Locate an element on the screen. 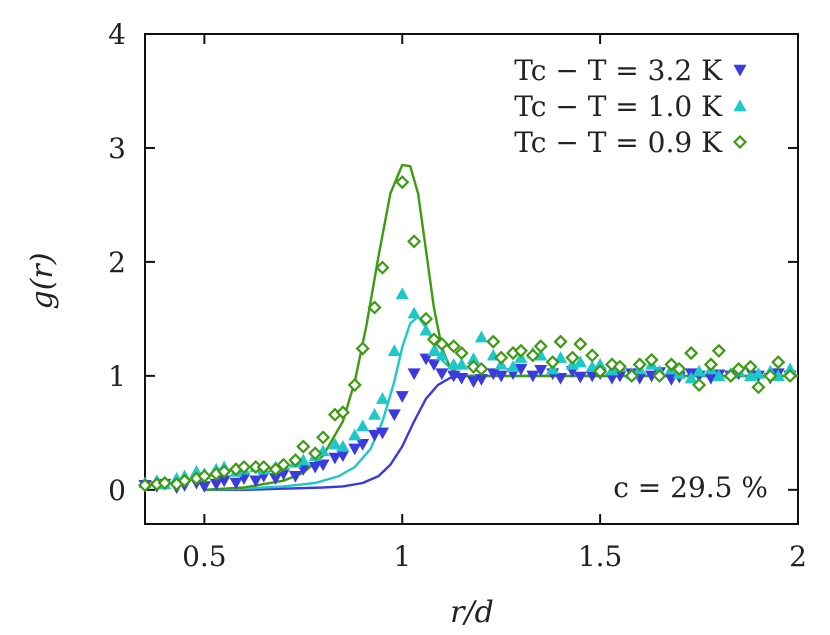 The image size is (830, 635). legend-label-series-2: Tc − T = 1.0 K is located at coordinates (618, 106).